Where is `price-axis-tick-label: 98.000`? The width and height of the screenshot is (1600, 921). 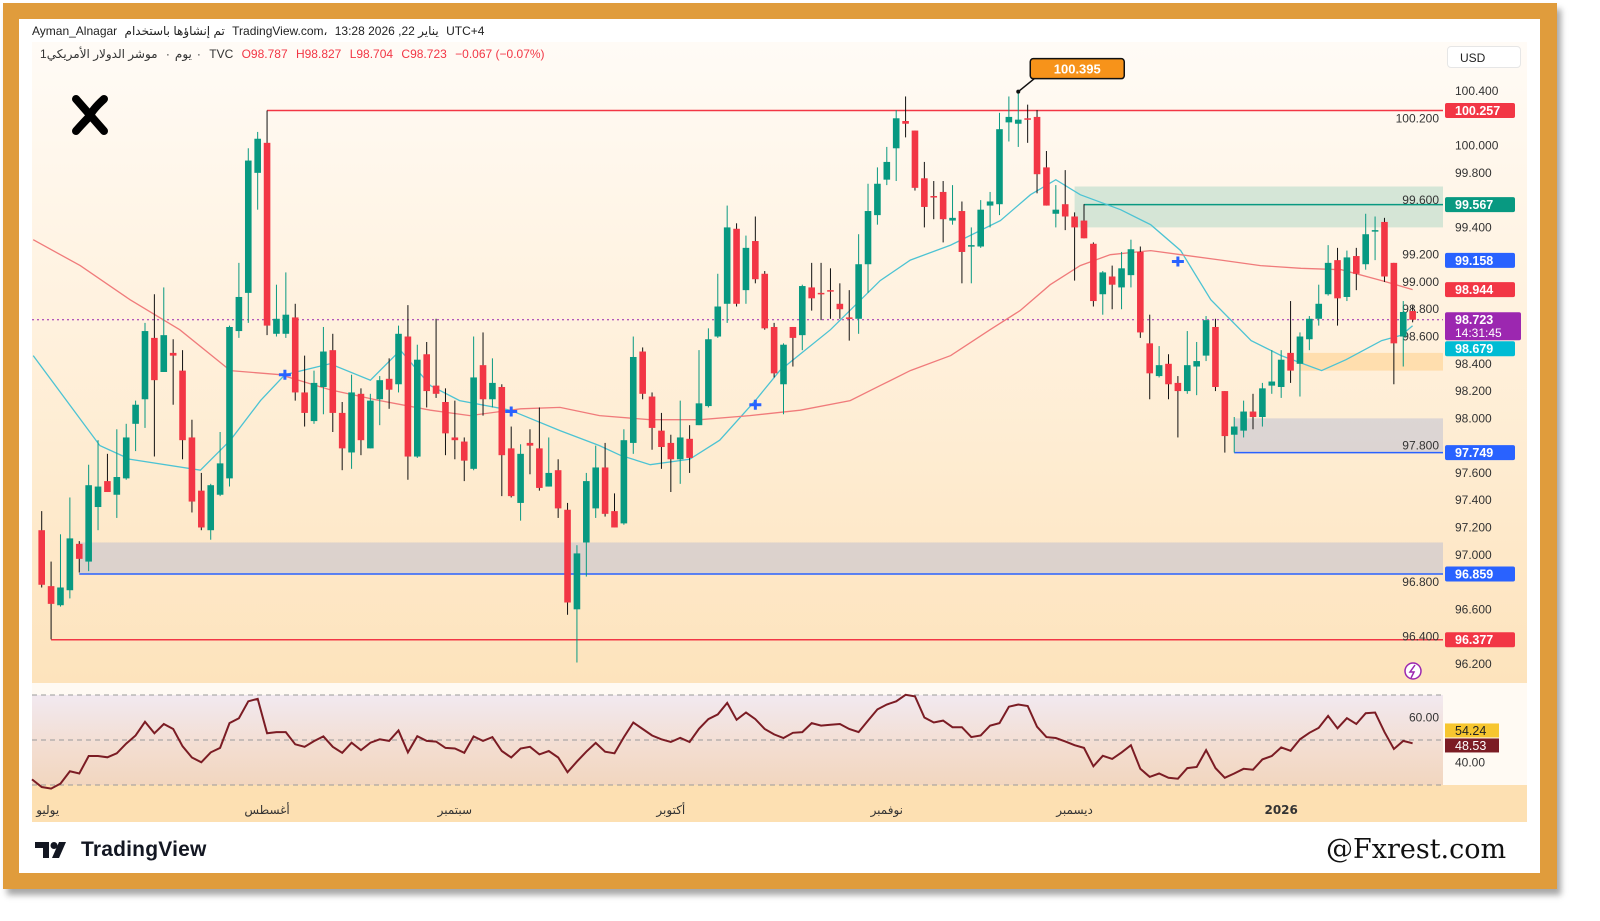 price-axis-tick-label: 98.000 is located at coordinates (1473, 418).